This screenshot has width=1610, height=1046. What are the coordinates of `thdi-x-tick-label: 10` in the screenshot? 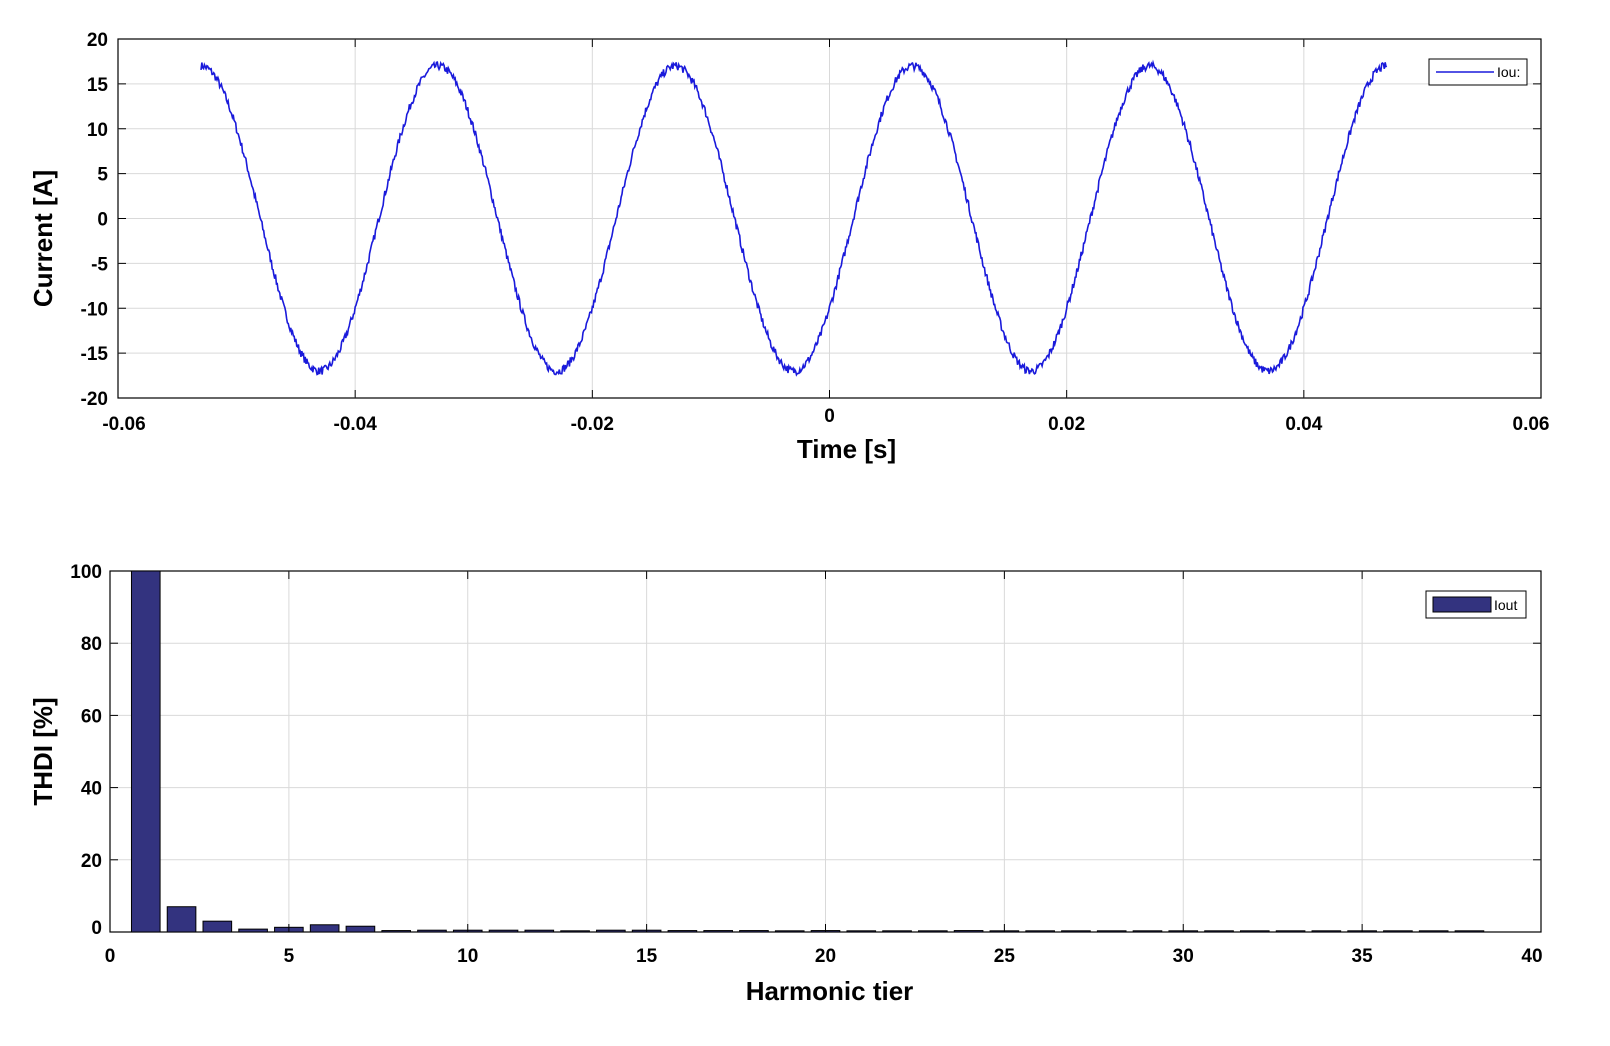 It's located at (467, 956).